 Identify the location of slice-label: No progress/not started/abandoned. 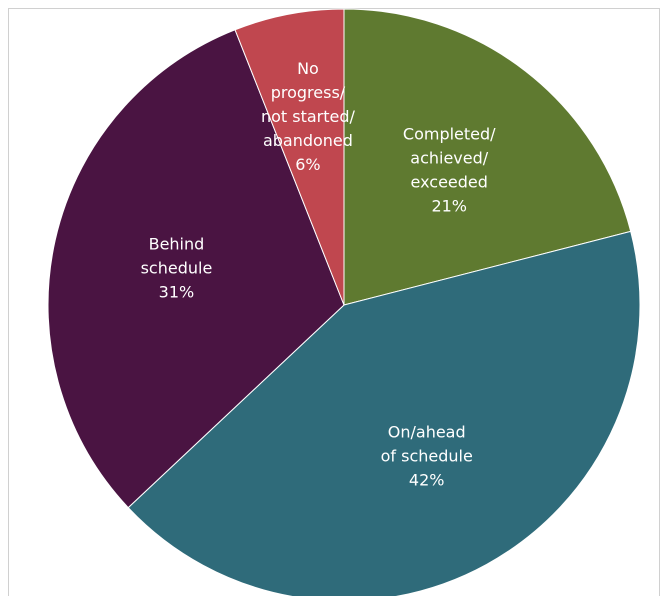
(308, 104).